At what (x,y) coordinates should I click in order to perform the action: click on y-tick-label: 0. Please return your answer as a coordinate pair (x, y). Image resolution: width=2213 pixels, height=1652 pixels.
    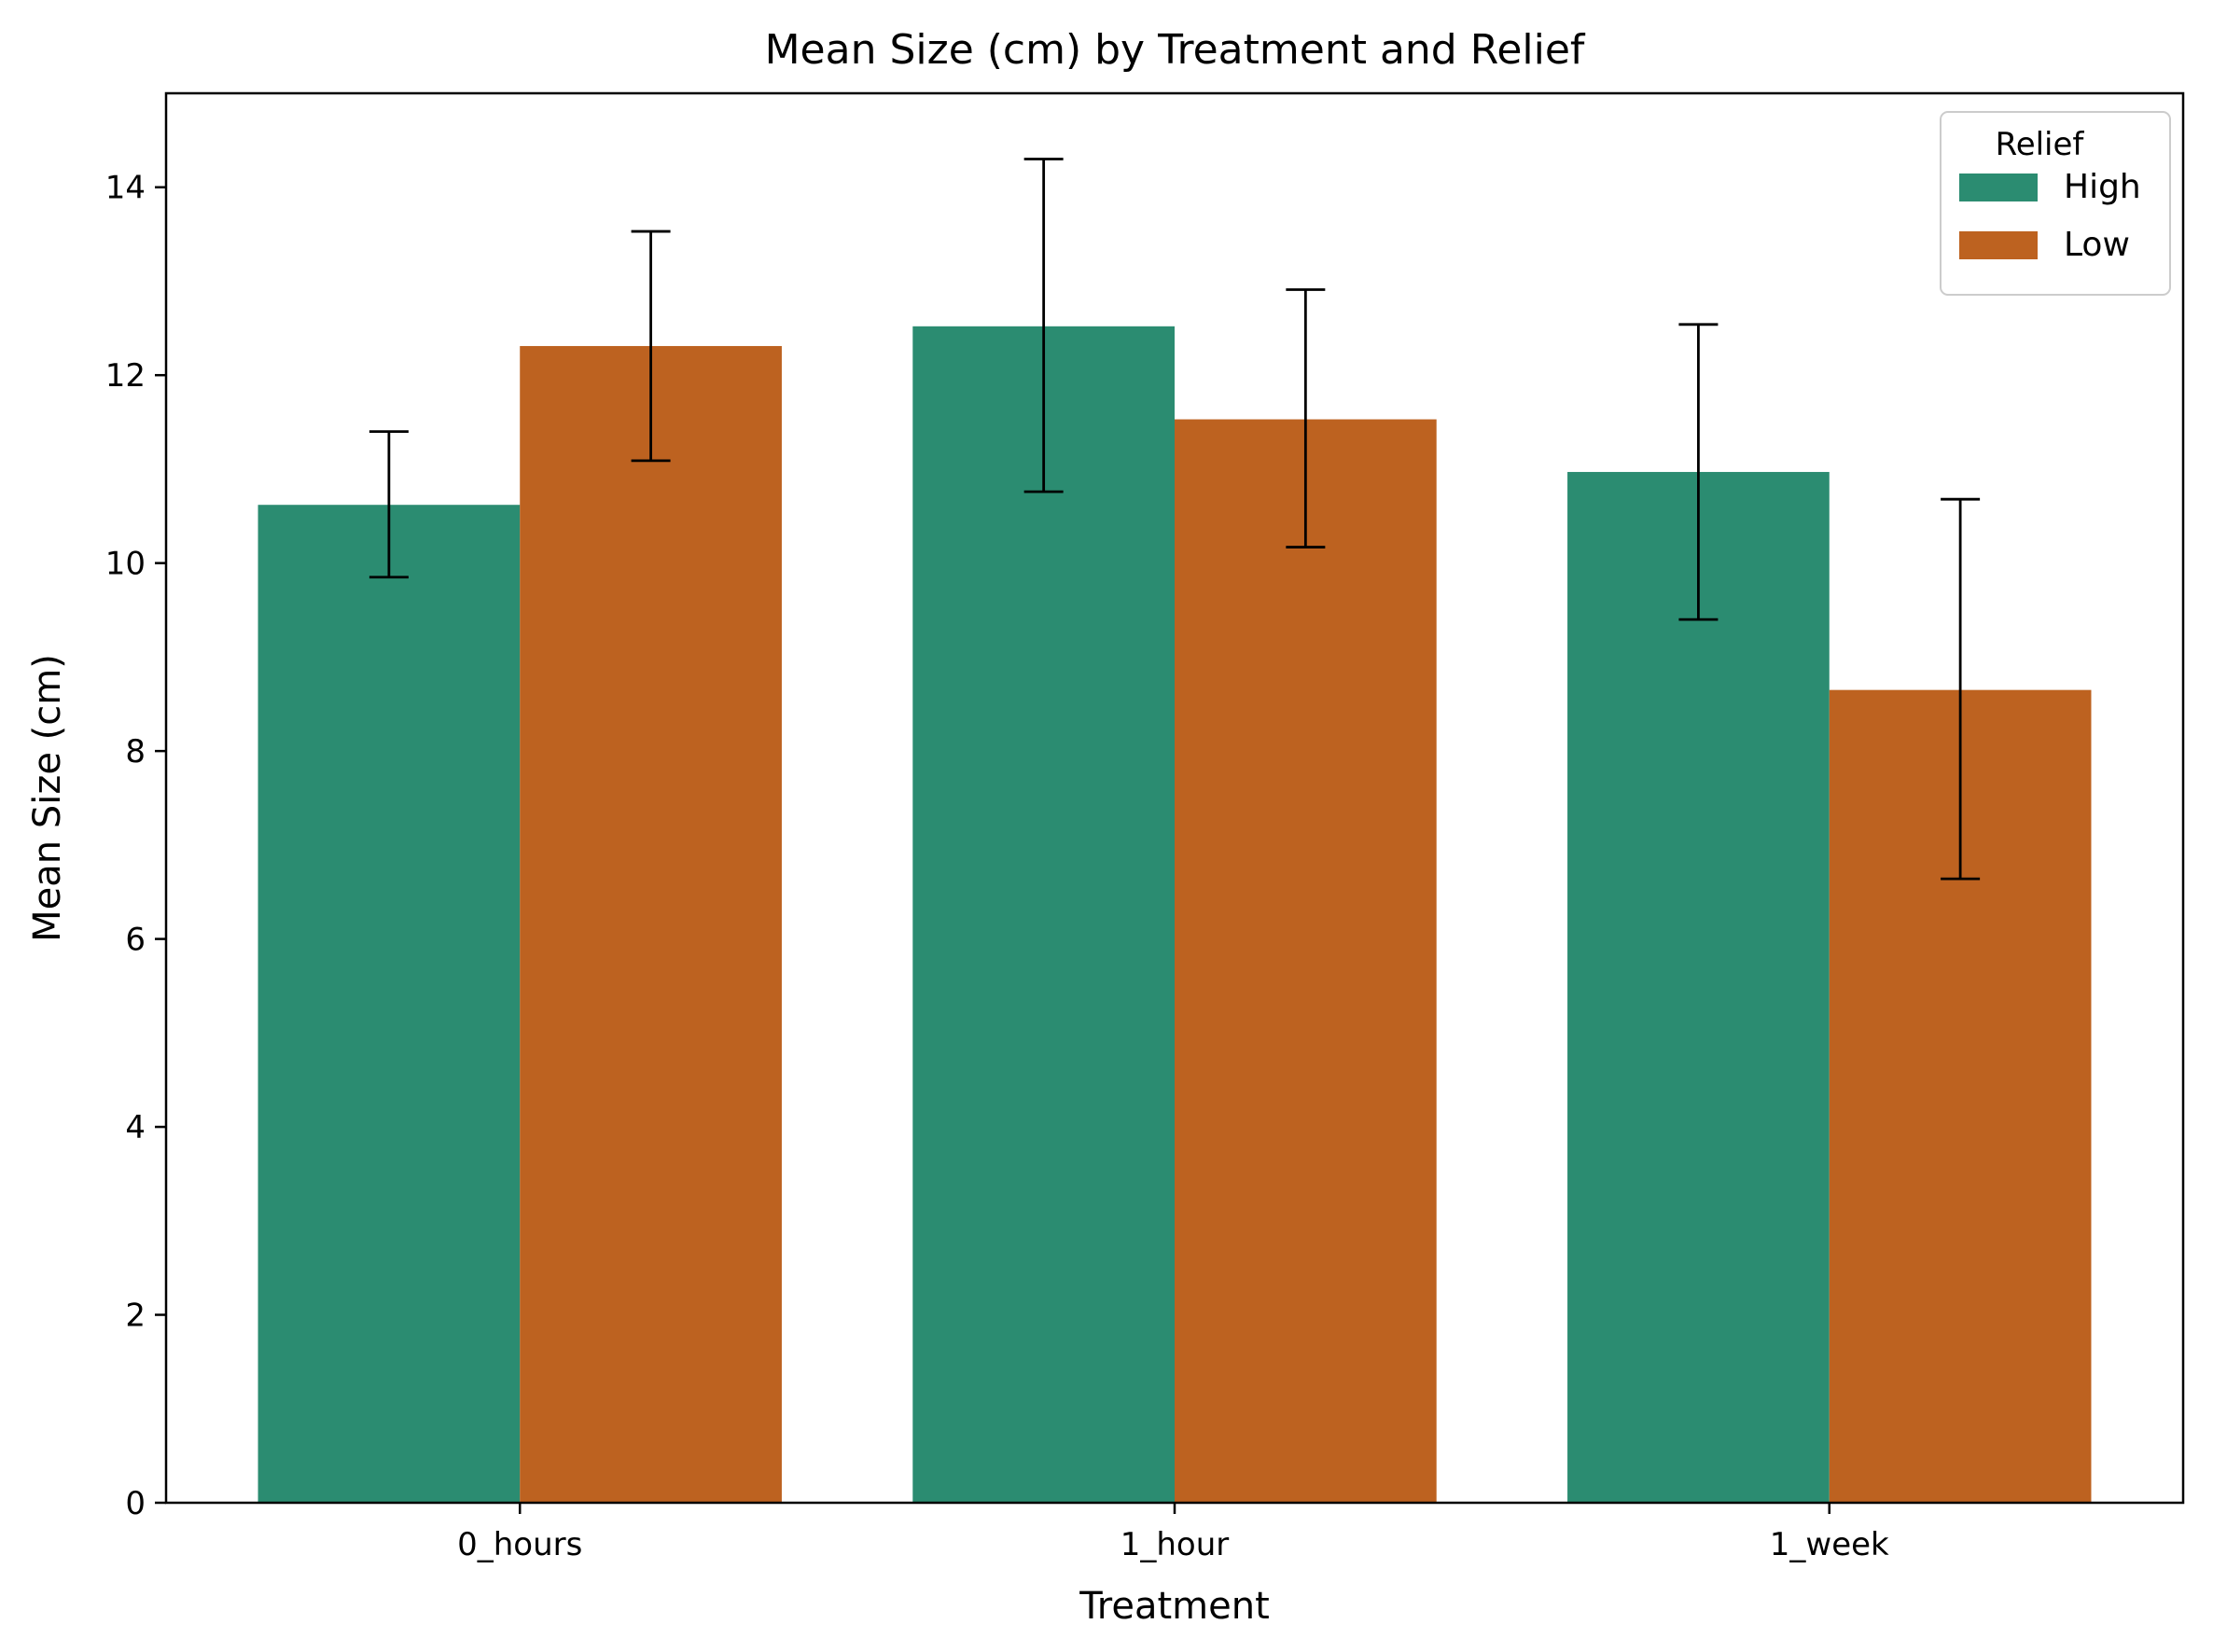
    Looking at the image, I should click on (135, 1503).